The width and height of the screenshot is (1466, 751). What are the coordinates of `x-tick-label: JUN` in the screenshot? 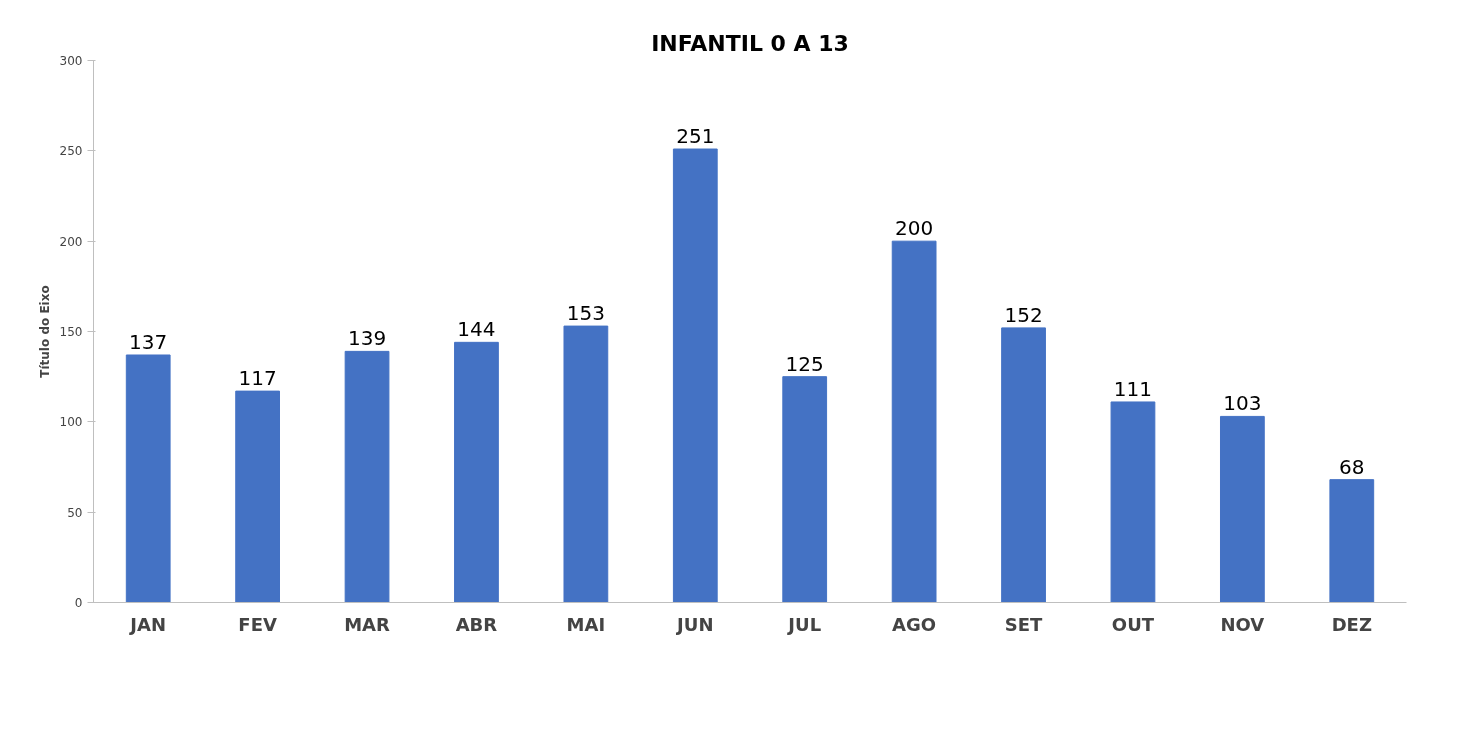 It's located at (694, 624).